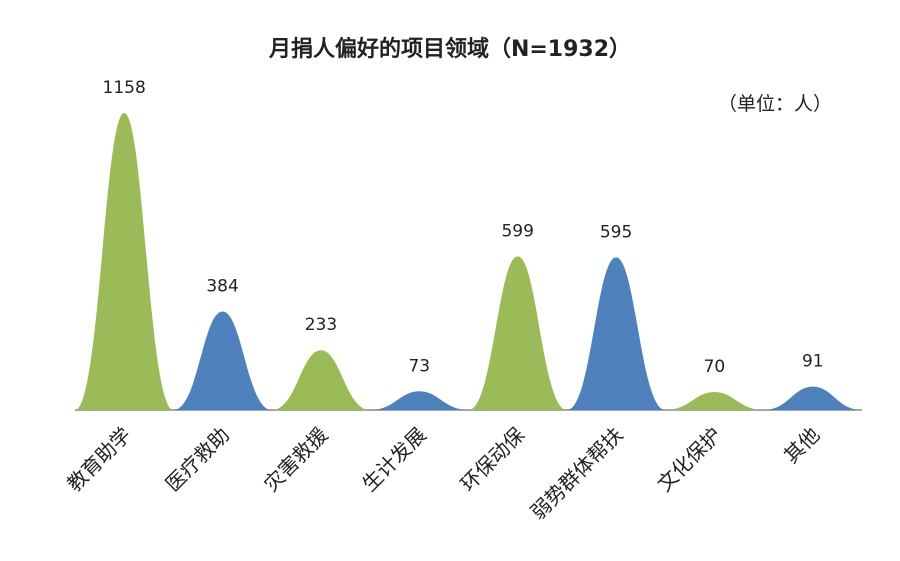 The height and width of the screenshot is (561, 900). Describe the element at coordinates (222, 287) in the screenshot. I see `value-label: 384` at that location.